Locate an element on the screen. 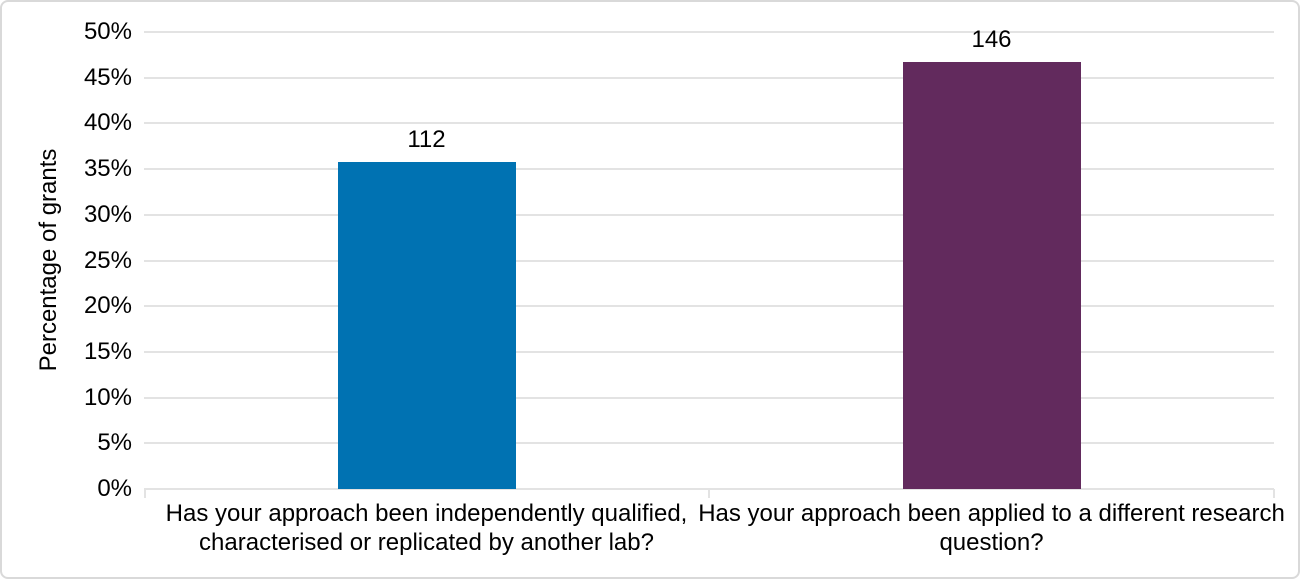 This screenshot has height=579, width=1300. y-tick-label: 20% is located at coordinates (107, 306).